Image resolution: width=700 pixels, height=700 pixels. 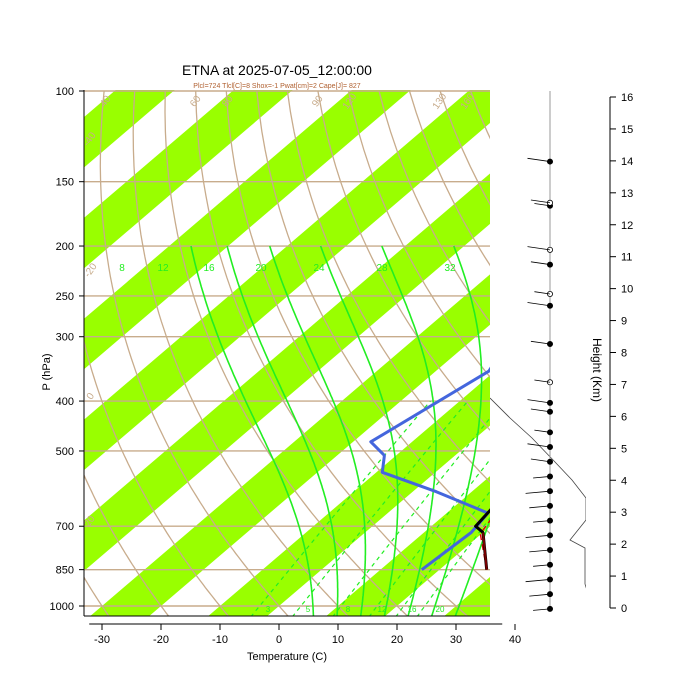 I want to click on height-tick-label: 15, so click(x=627, y=130).